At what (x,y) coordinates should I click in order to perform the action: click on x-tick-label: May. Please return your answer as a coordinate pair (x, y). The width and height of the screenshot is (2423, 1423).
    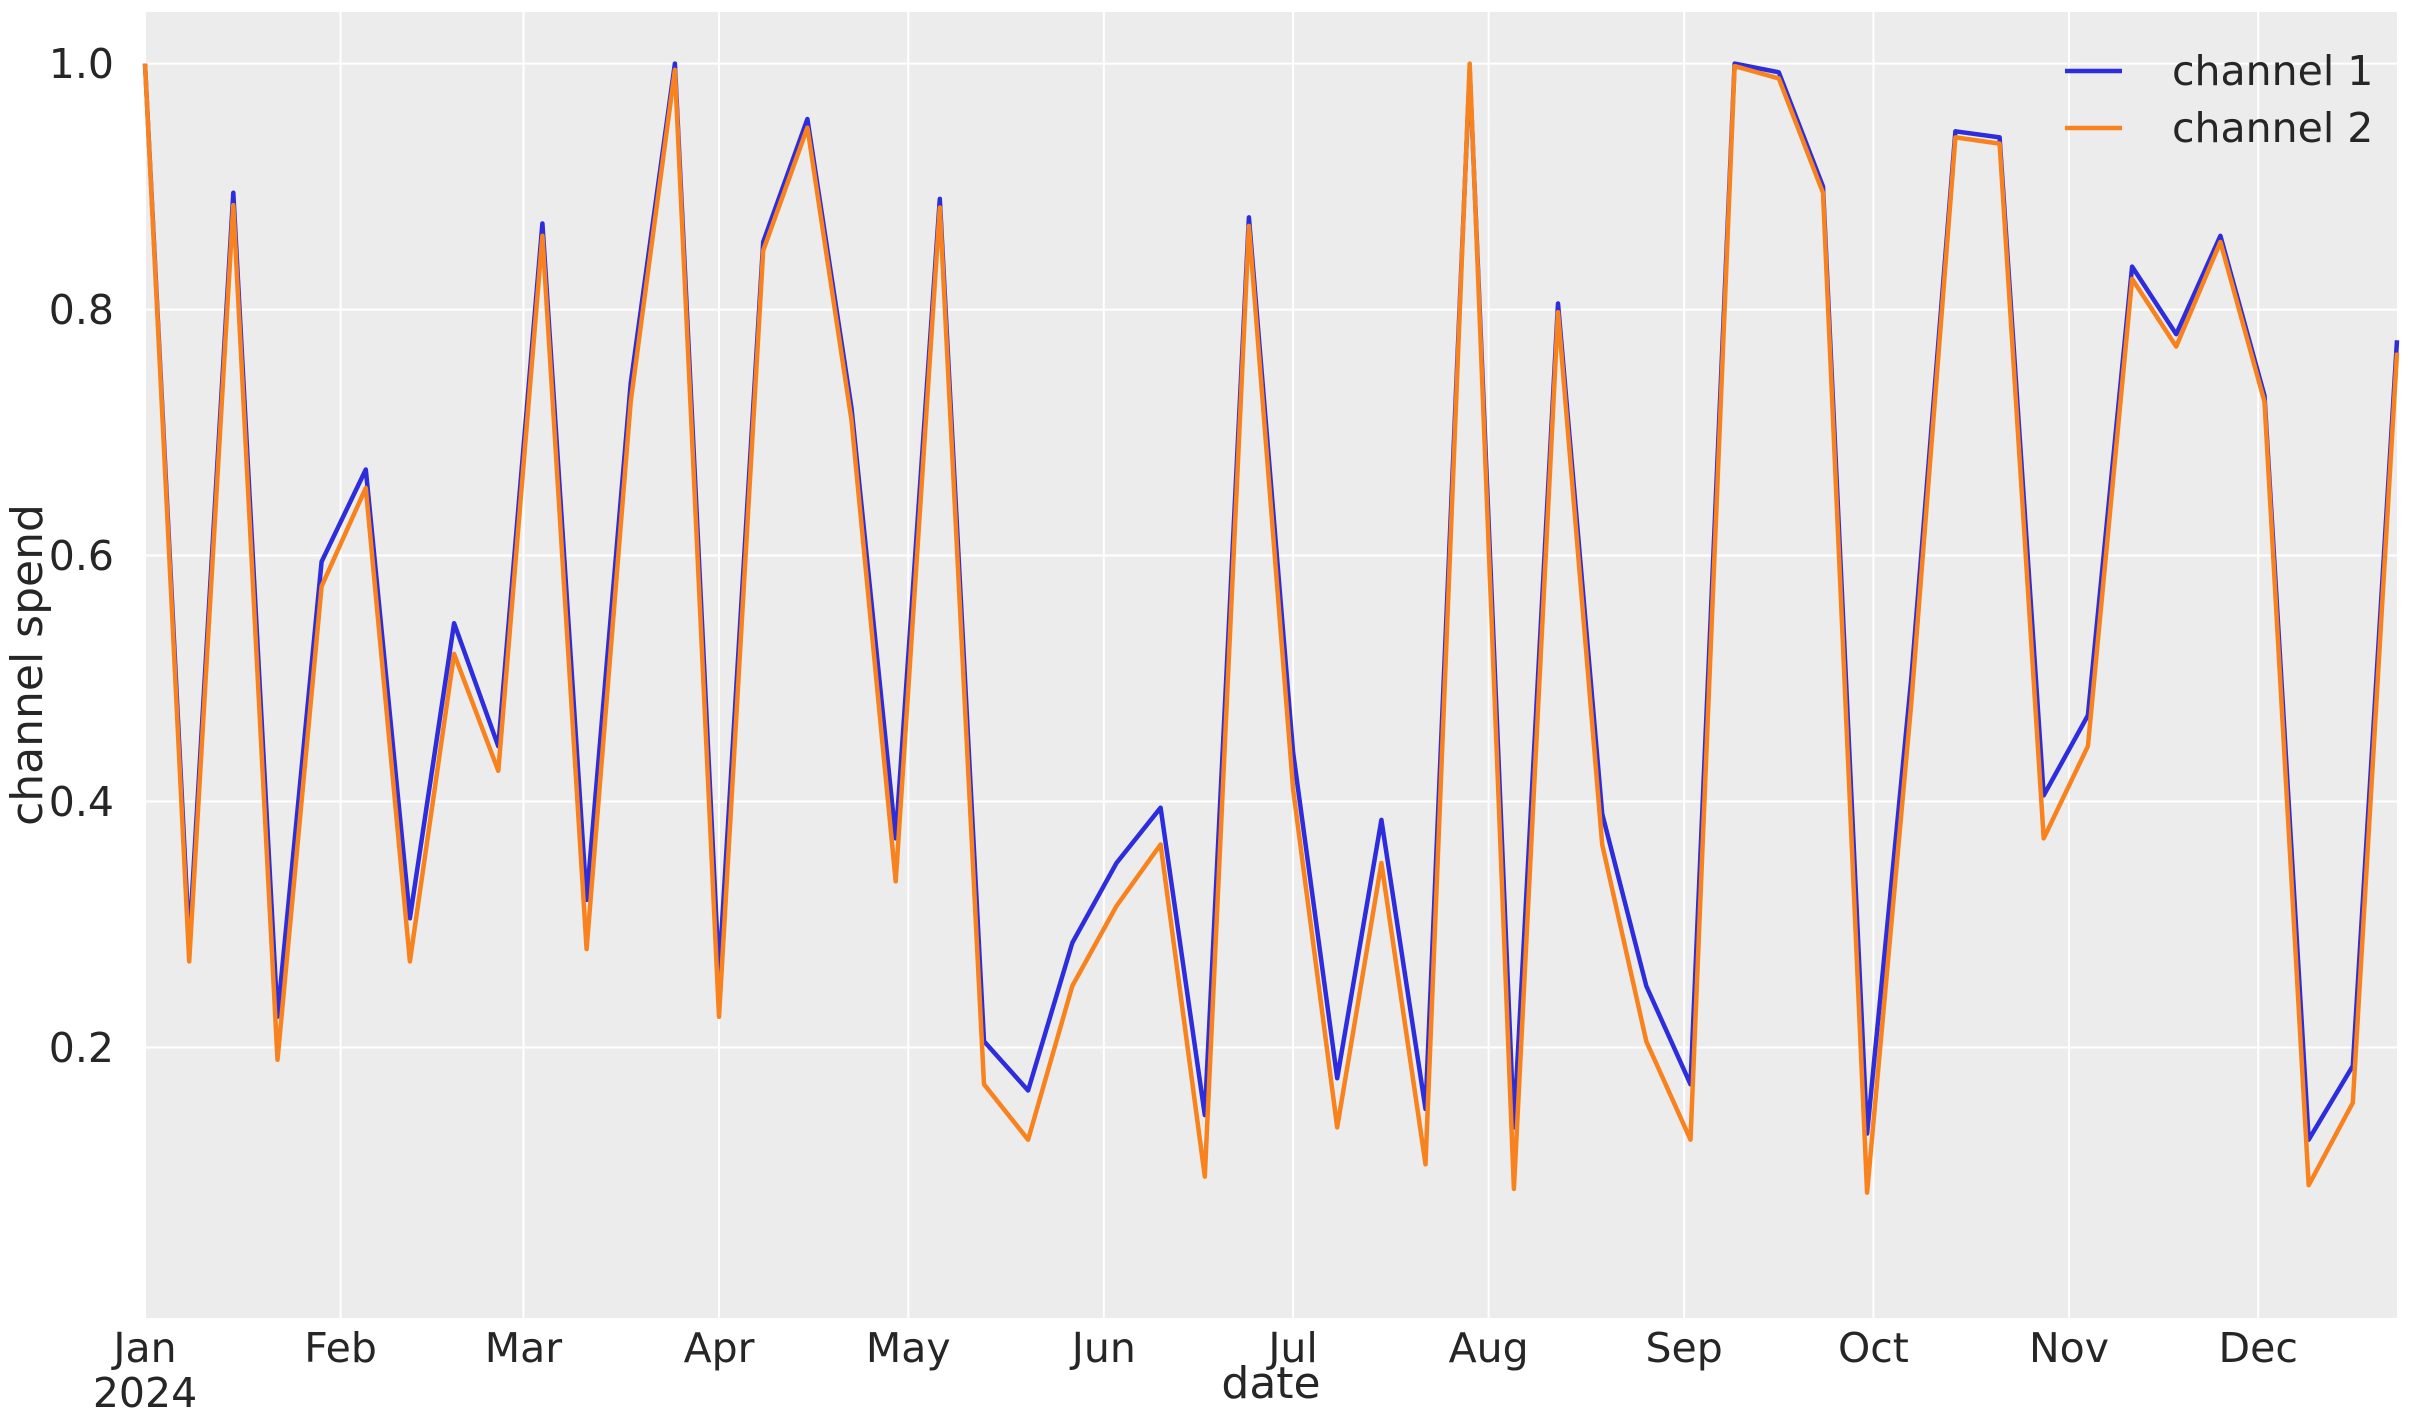
    Looking at the image, I should click on (908, 1348).